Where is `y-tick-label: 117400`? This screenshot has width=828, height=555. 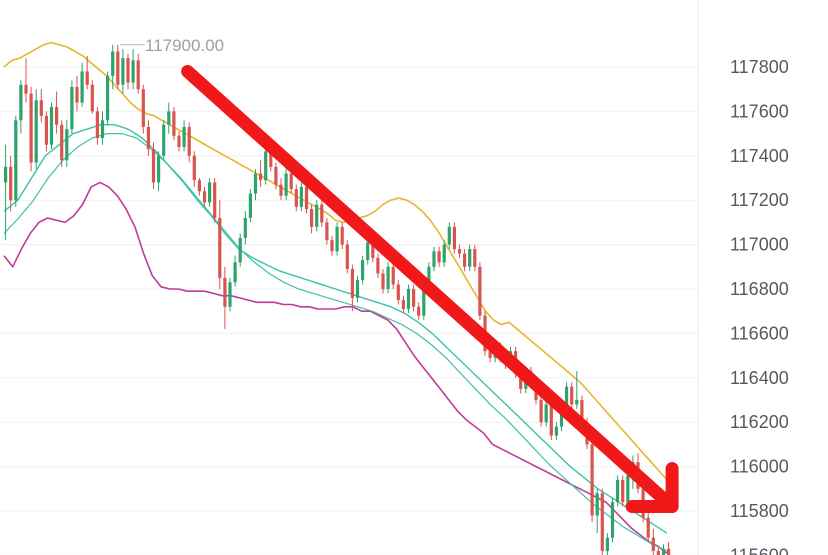
y-tick-label: 117400 is located at coordinates (759, 156).